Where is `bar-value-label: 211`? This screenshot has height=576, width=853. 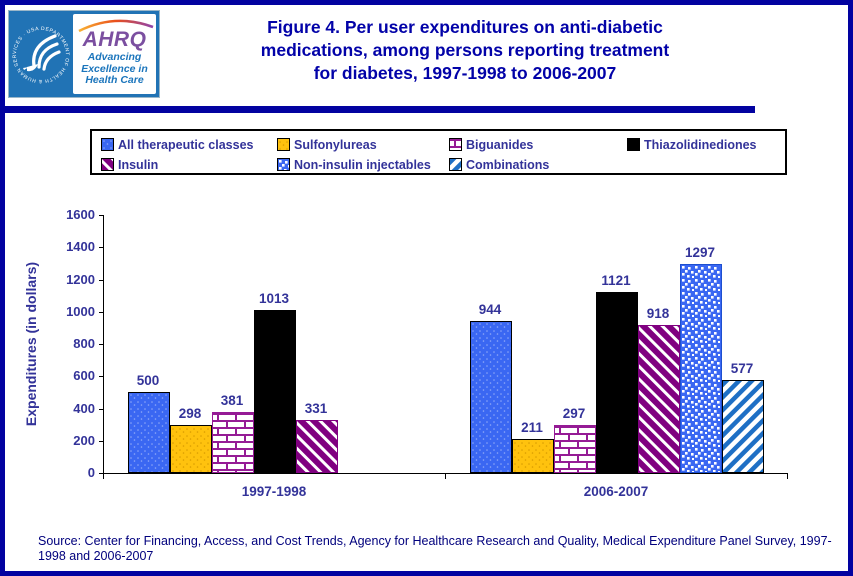
bar-value-label: 211 is located at coordinates (532, 427).